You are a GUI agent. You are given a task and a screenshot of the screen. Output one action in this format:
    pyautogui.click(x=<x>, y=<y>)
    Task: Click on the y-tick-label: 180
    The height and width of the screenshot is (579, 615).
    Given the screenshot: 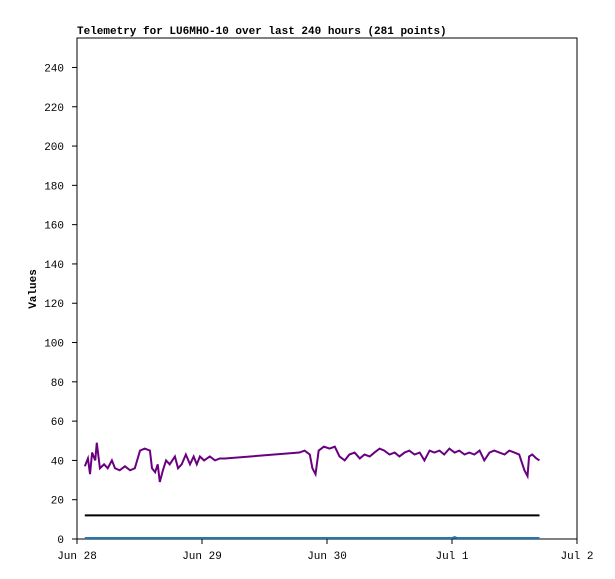 What is the action you would take?
    pyautogui.click(x=54, y=187)
    